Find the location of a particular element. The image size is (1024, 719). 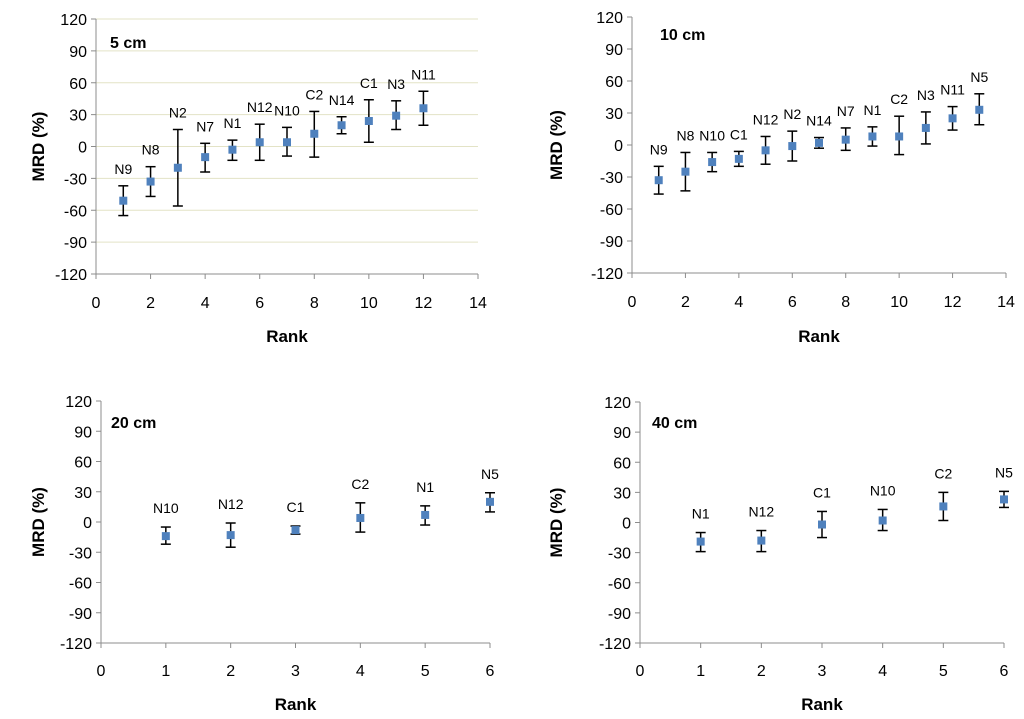

point-label: N2 is located at coordinates (792, 114).